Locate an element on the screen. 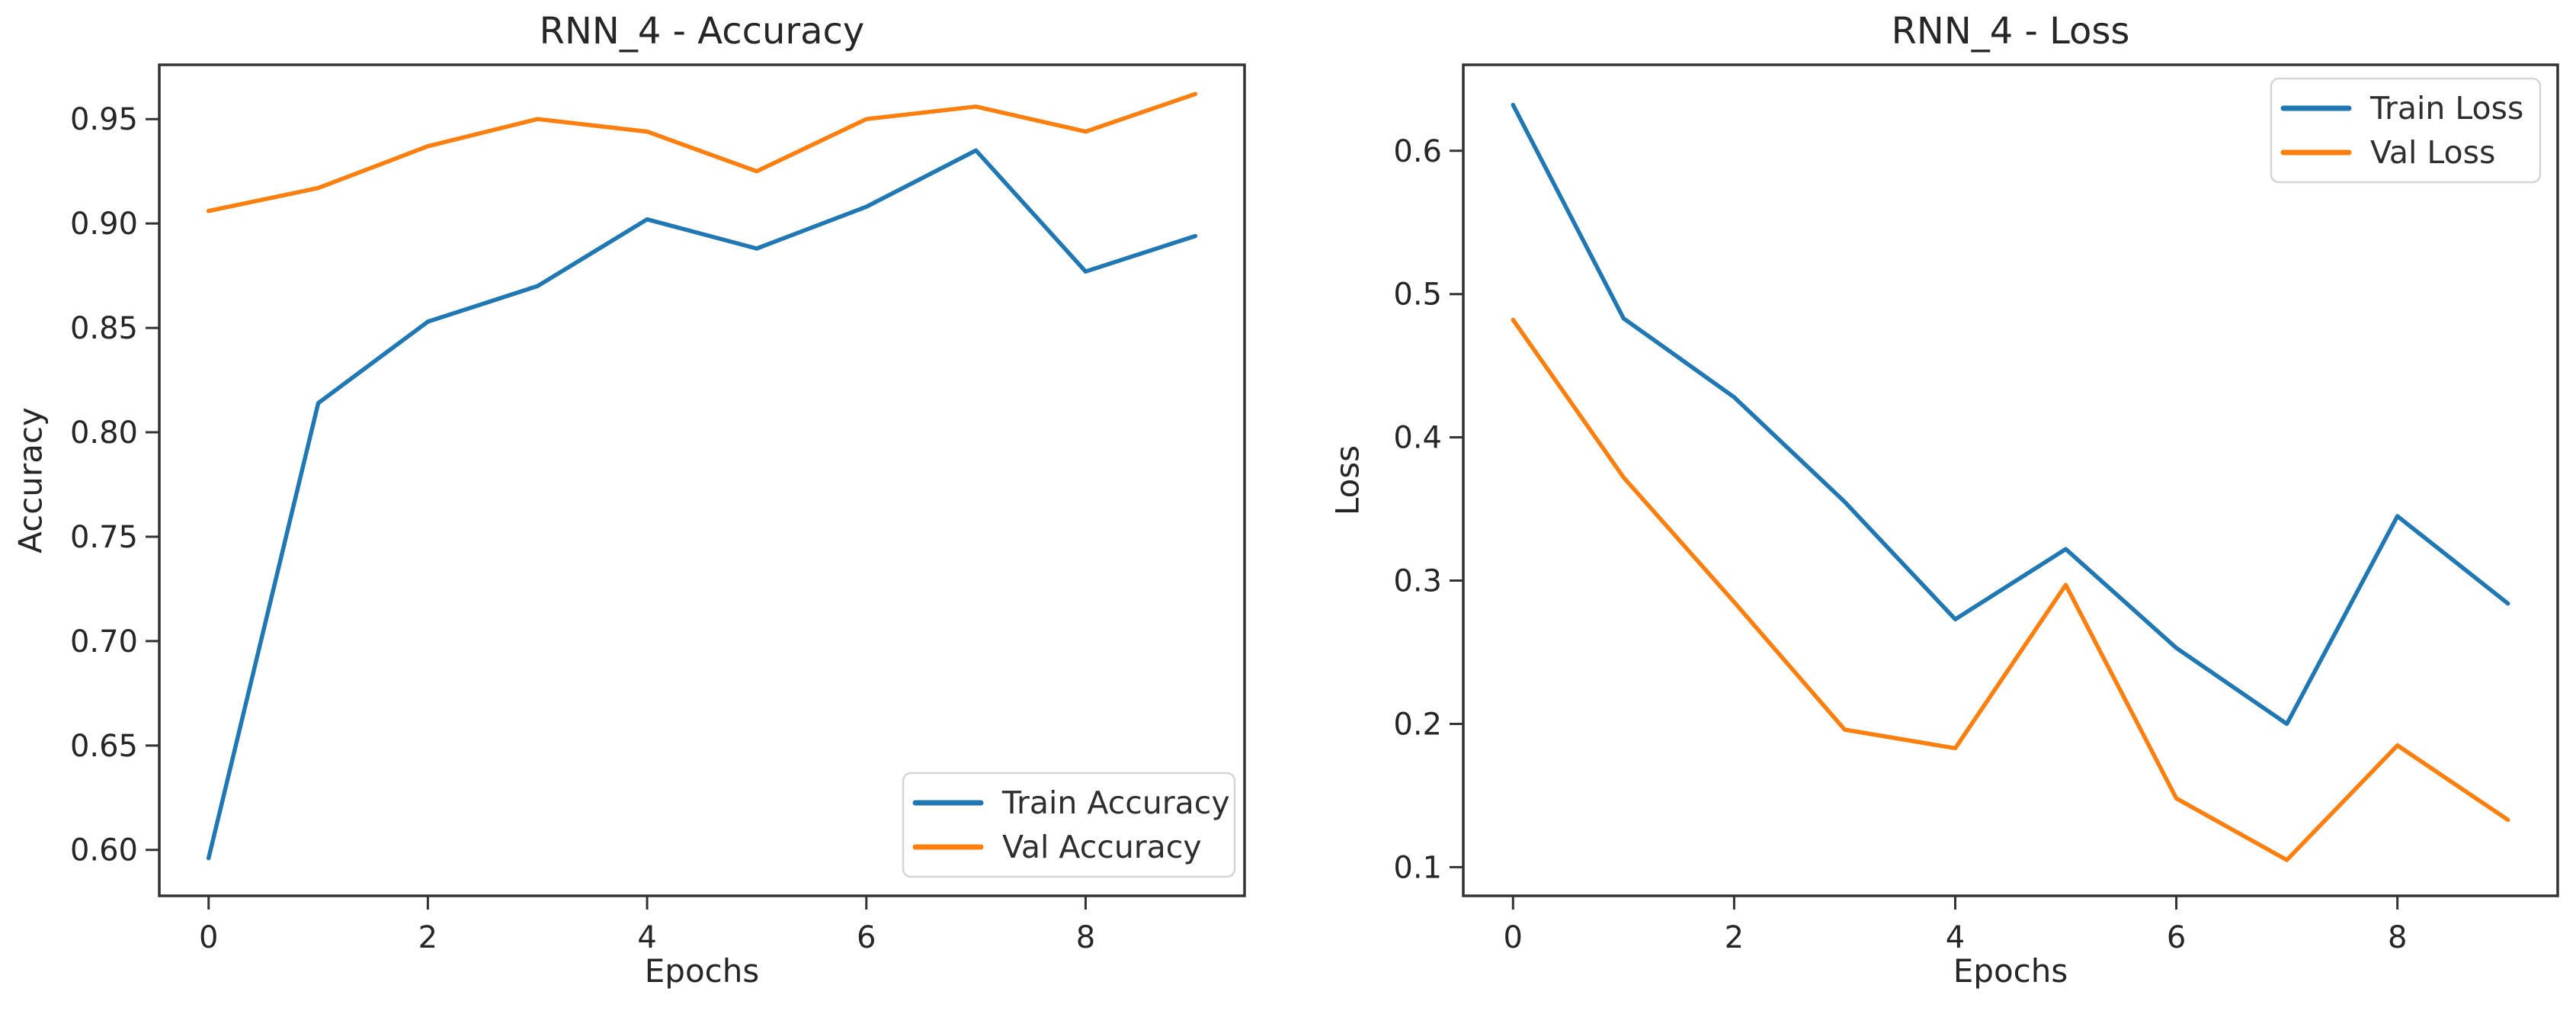 This screenshot has width=2576, height=1014. accuracy-legend: Train Accuracy Val Accuracy is located at coordinates (1069, 825).